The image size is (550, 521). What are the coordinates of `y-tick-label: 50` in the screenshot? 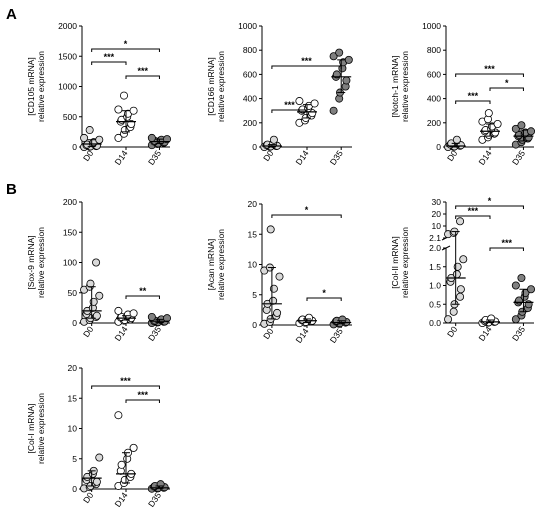 It's located at (73, 293).